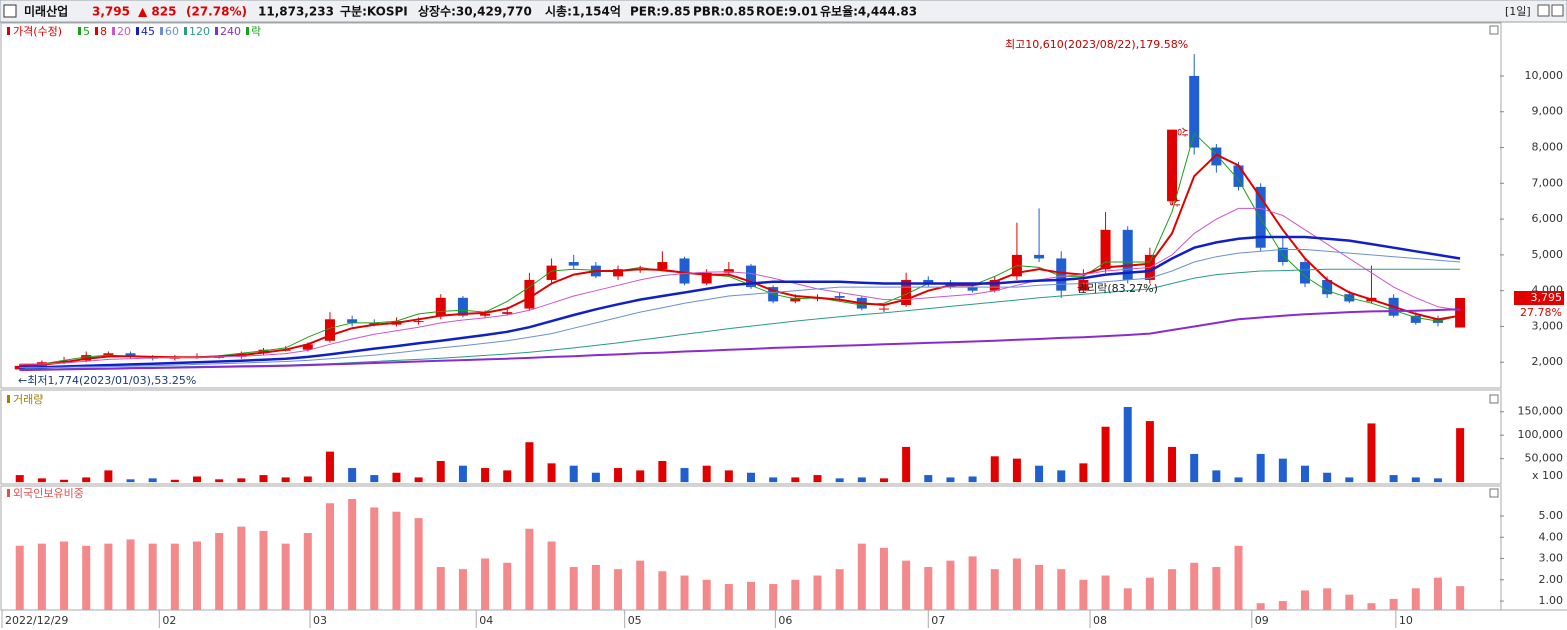 The width and height of the screenshot is (1567, 630). I want to click on legend-label: 20, so click(124, 31).